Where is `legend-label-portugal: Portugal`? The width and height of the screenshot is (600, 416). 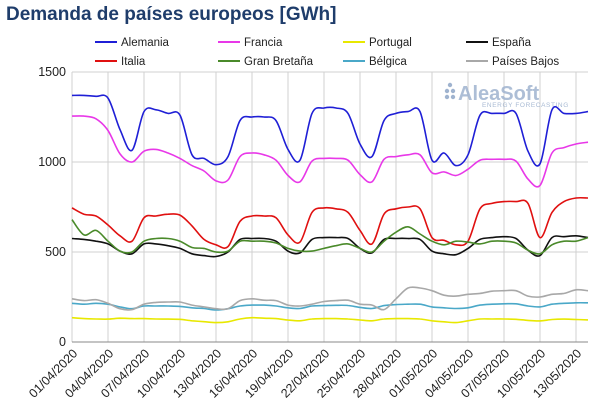 legend-label-portugal: Portugal is located at coordinates (390, 43).